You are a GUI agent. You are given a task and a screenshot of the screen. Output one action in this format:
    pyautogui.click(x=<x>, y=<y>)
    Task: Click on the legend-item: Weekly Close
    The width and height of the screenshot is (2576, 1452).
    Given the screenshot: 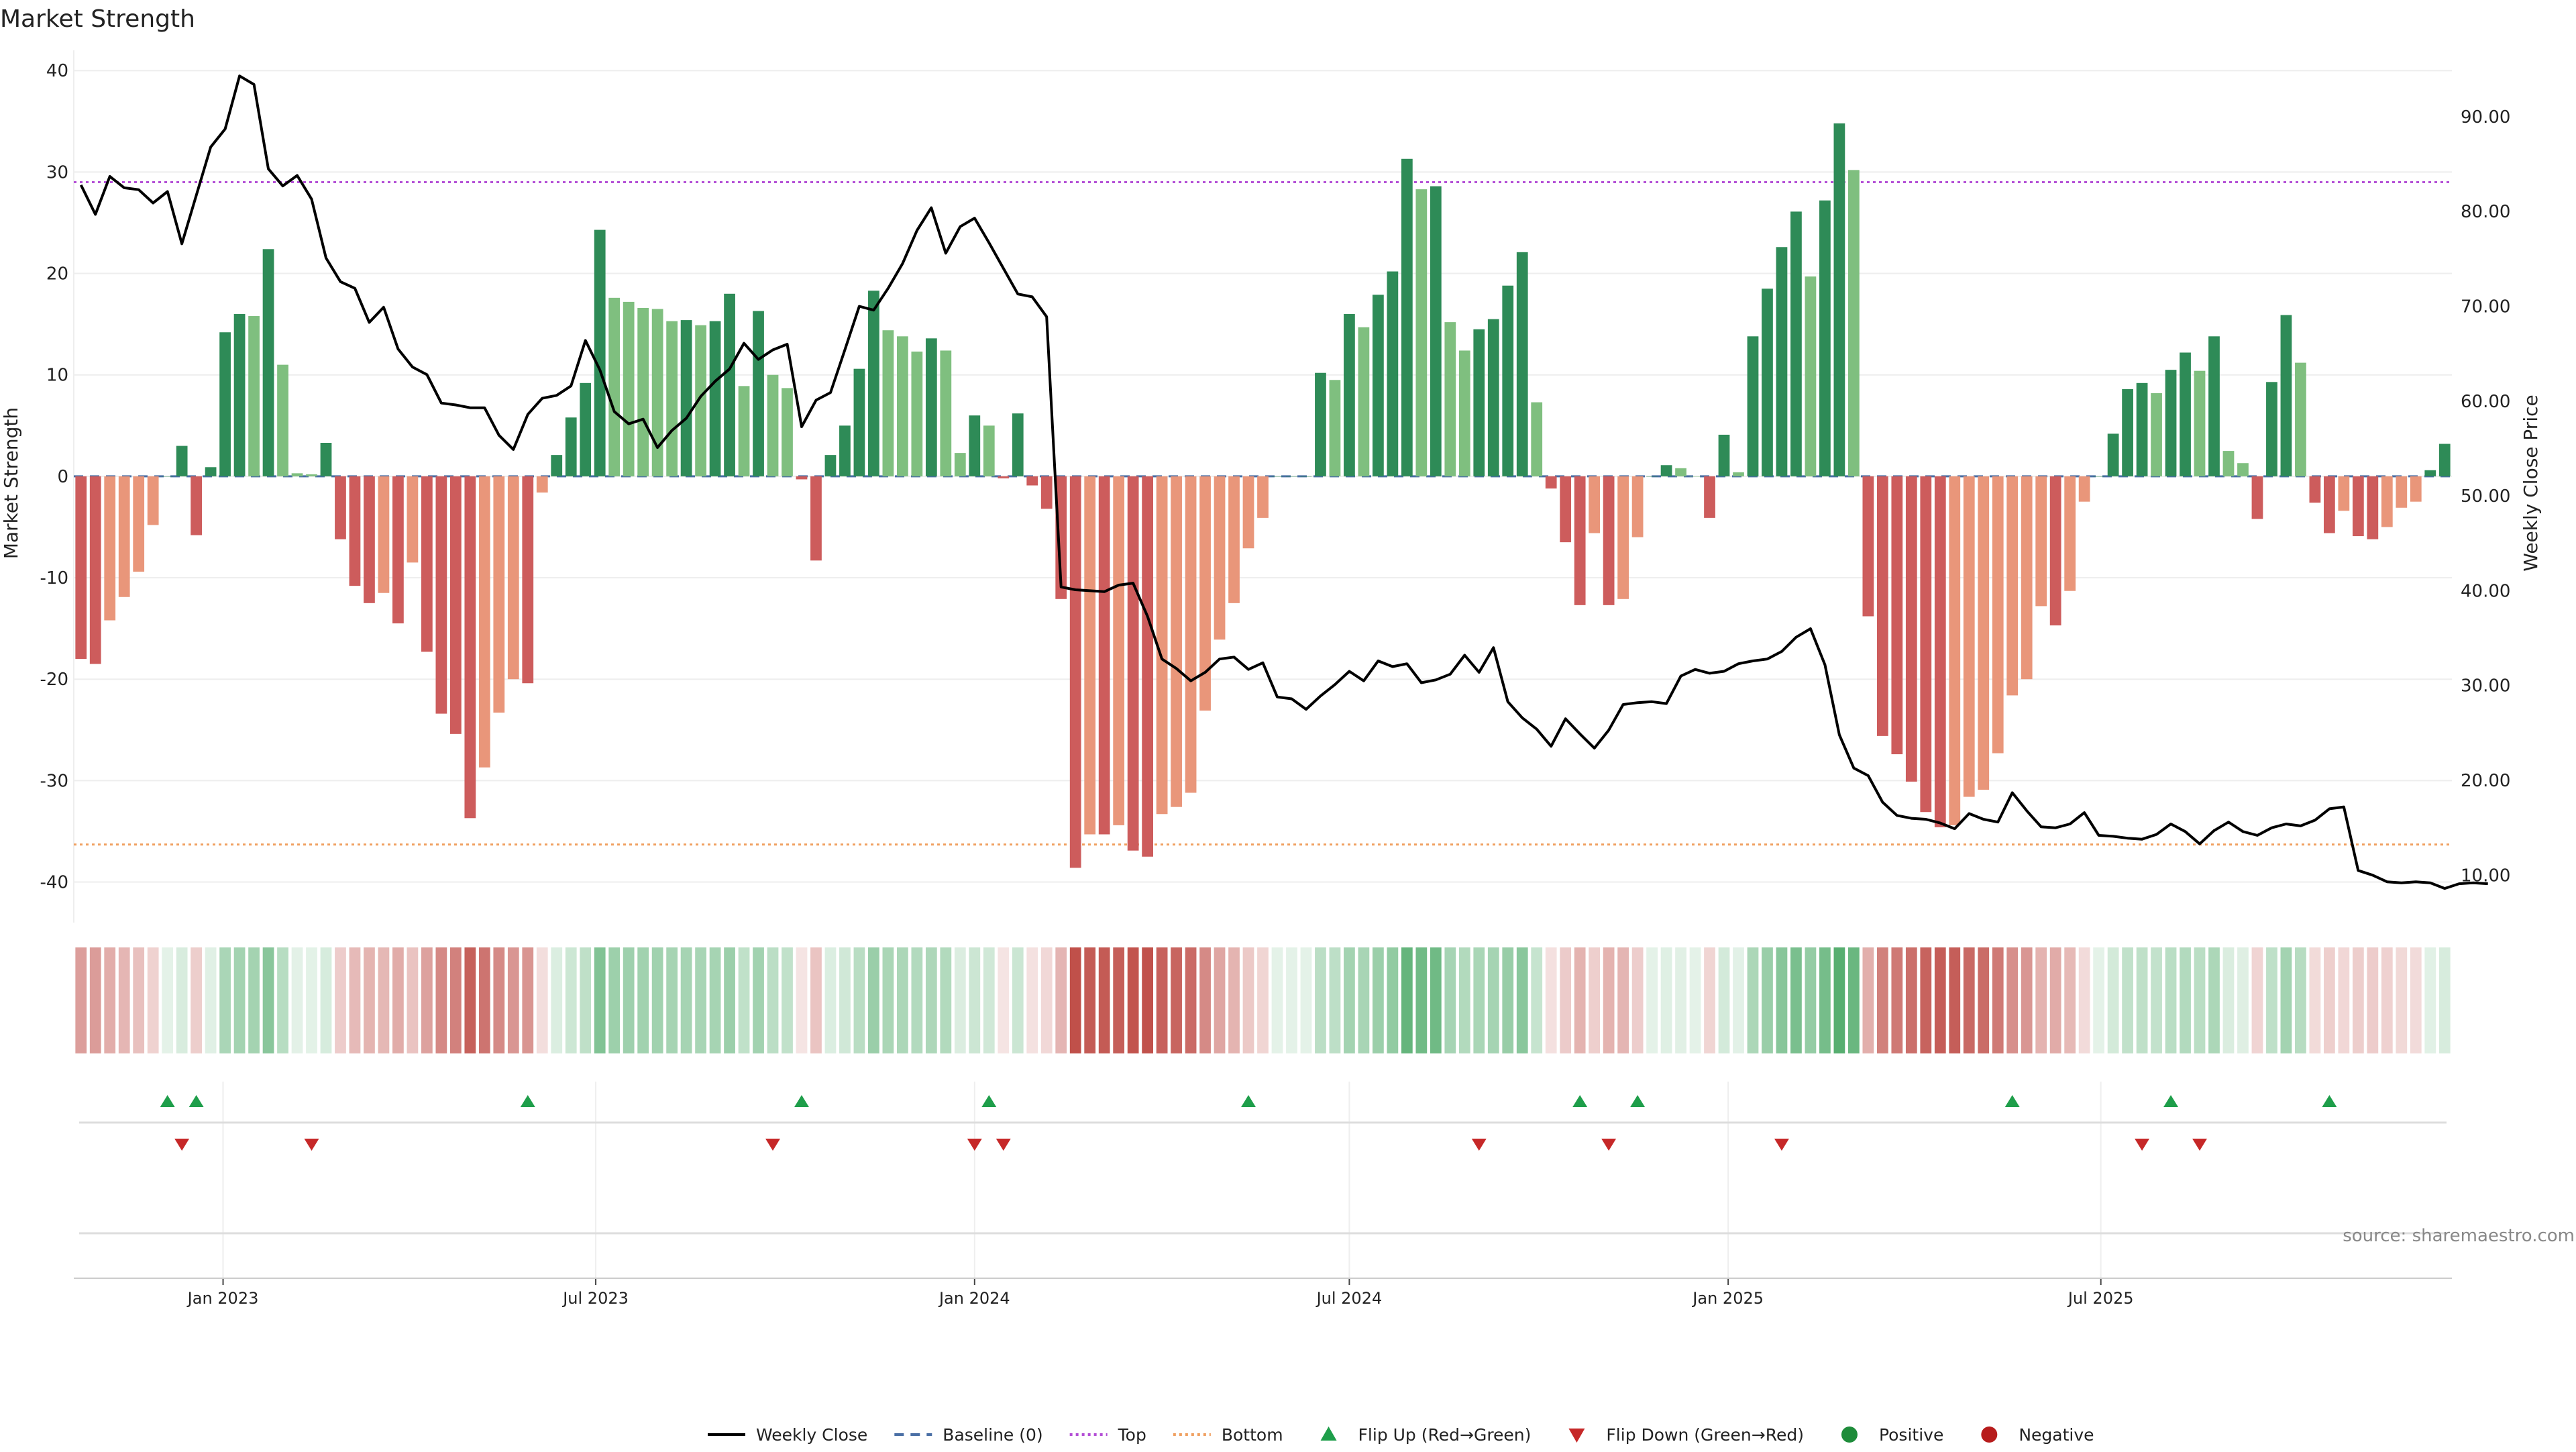 What is the action you would take?
    pyautogui.click(x=787, y=1435)
    